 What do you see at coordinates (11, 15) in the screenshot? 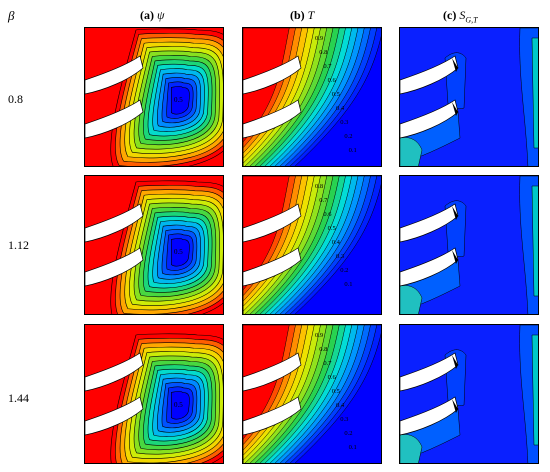
I see `beta-axis-label: β` at bounding box center [11, 15].